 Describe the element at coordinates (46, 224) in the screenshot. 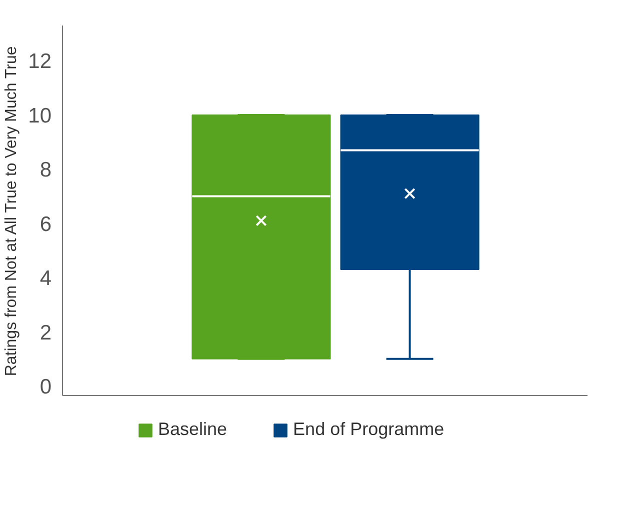

I see `y-tick-label: 6` at that location.